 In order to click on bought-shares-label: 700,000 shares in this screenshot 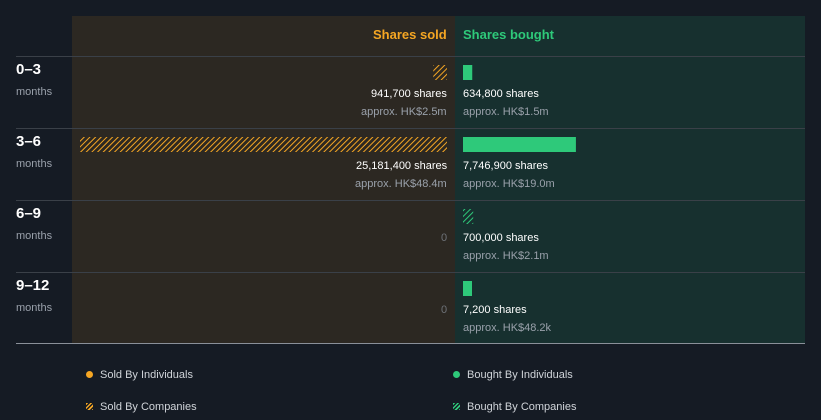, I will do `click(501, 238)`.